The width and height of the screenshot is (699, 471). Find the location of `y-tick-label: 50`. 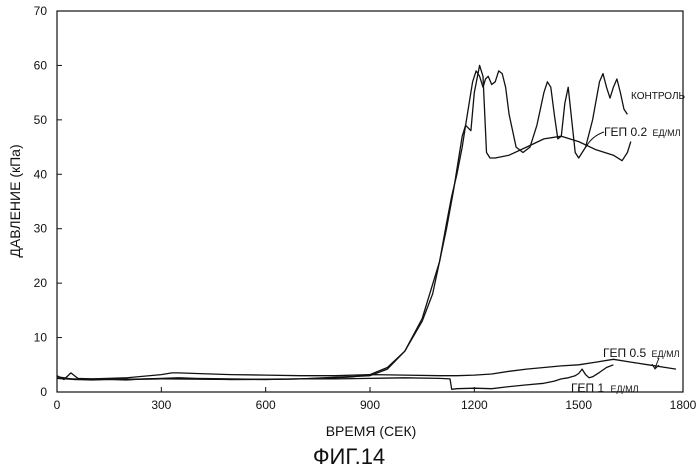

y-tick-label: 50 is located at coordinates (41, 120).